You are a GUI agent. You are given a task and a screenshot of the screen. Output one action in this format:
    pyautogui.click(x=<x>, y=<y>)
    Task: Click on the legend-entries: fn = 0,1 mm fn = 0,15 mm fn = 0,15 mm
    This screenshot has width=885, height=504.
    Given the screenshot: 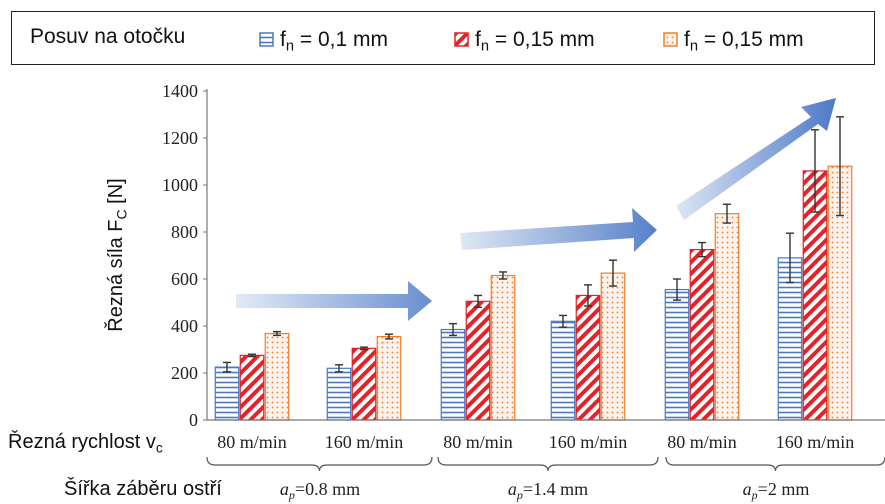 What is the action you would take?
    pyautogui.click(x=531, y=41)
    